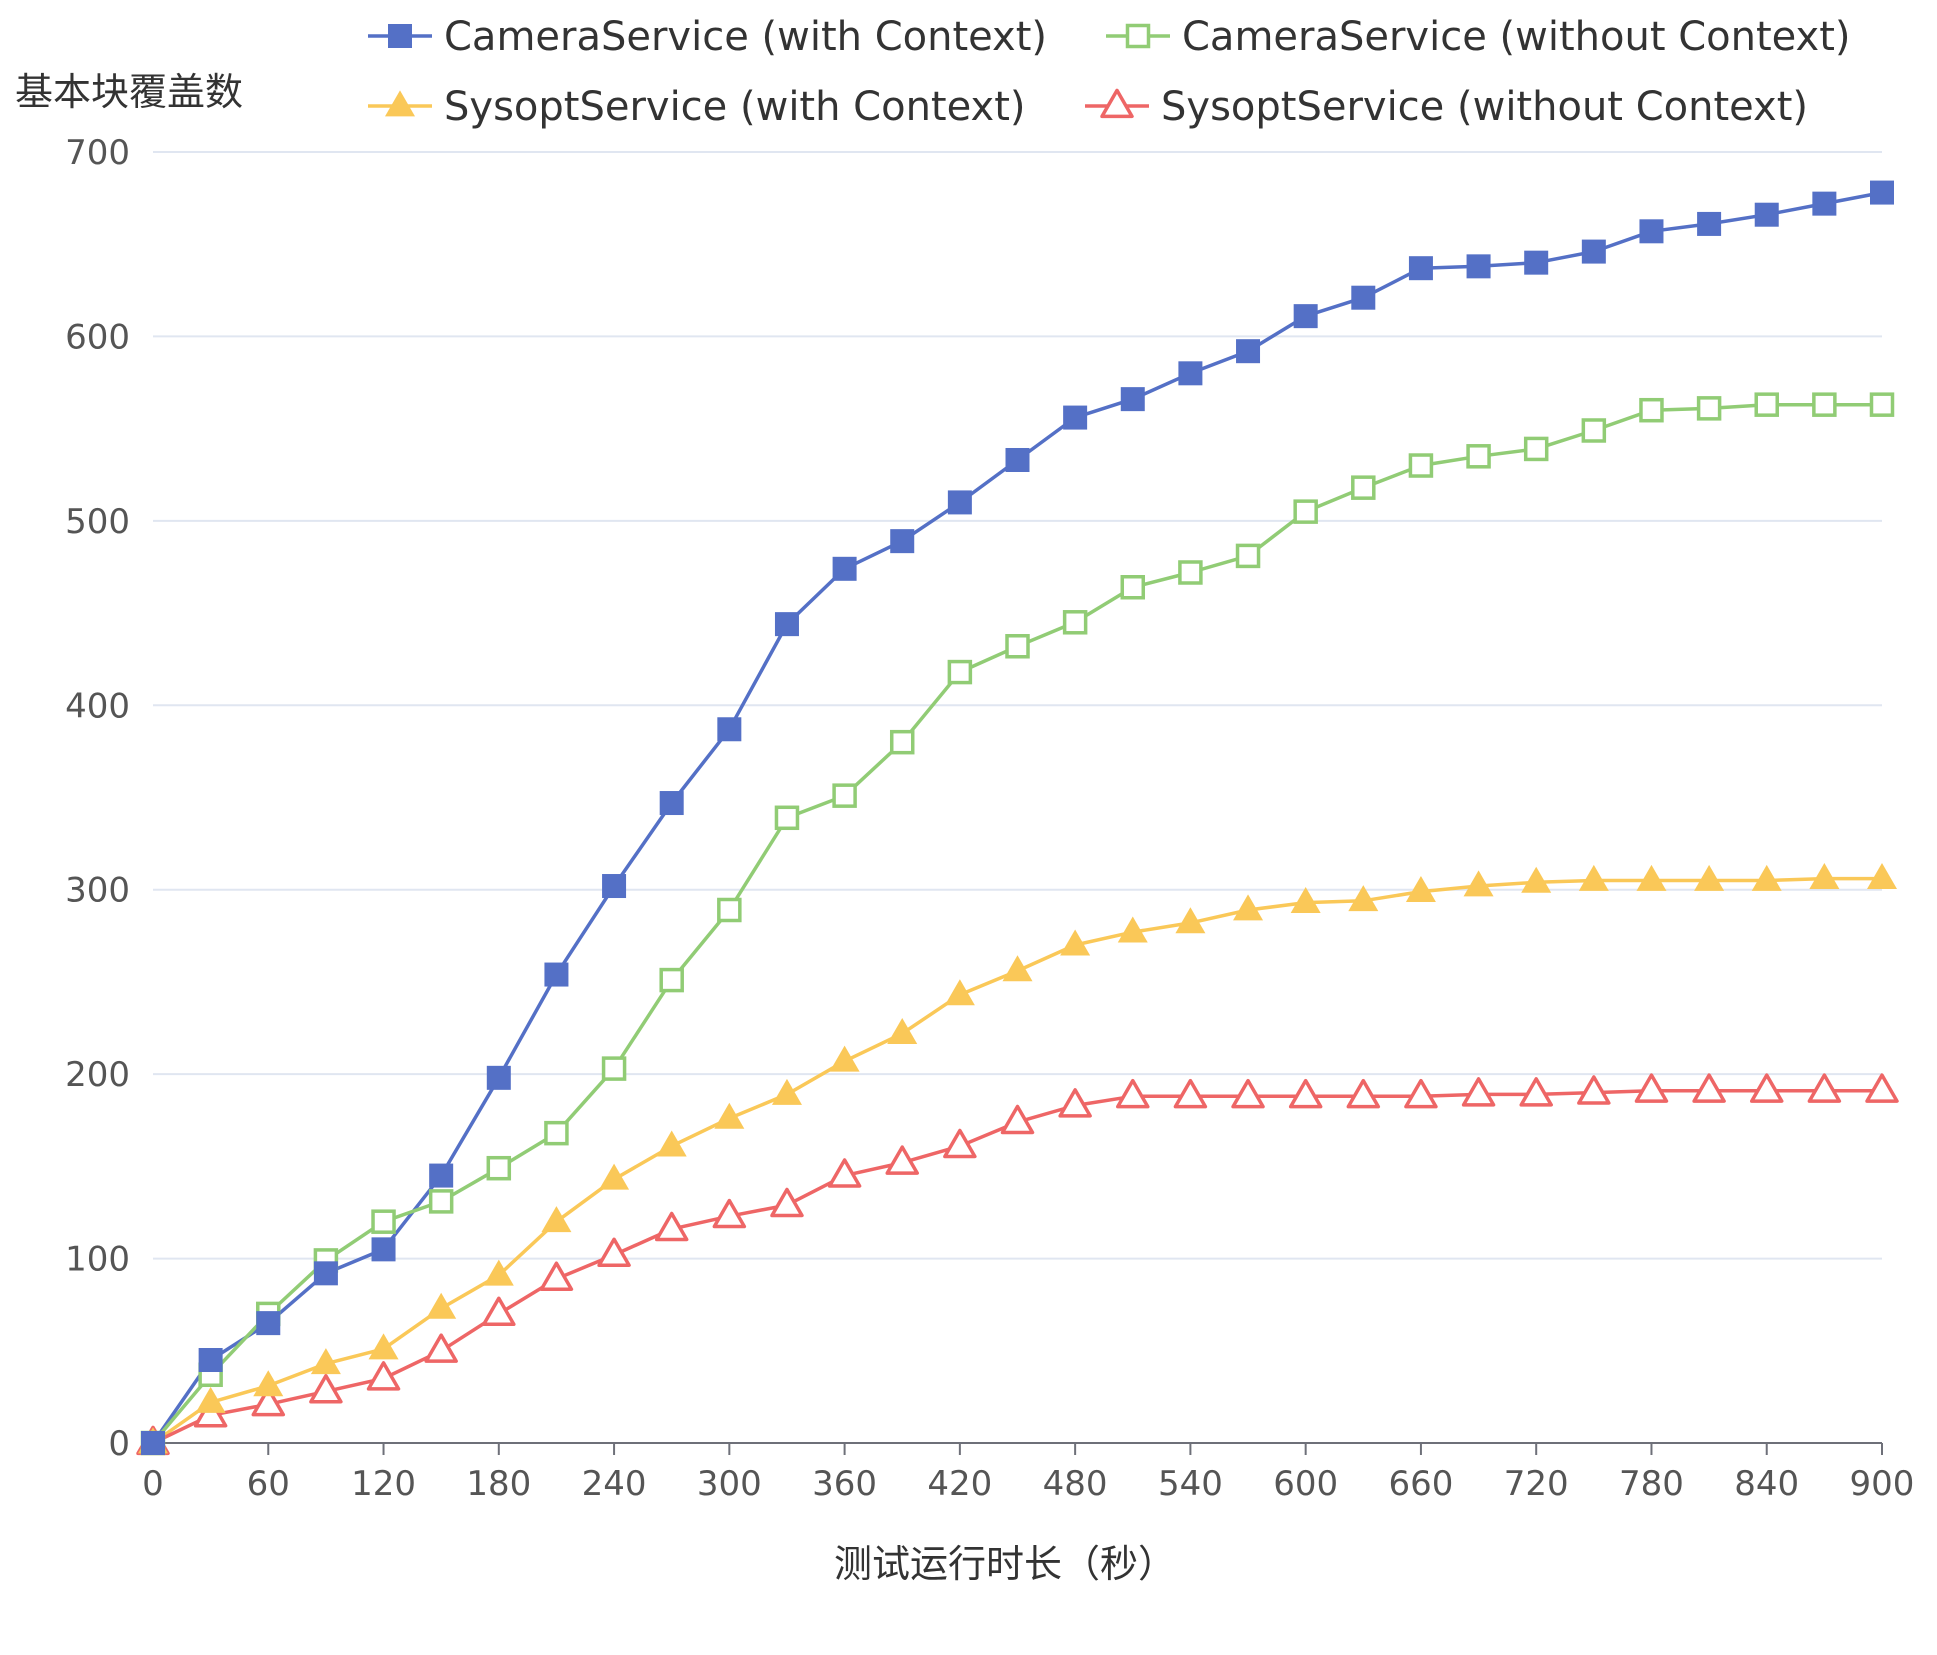 This screenshot has width=1937, height=1655. Describe the element at coordinates (97, 1075) in the screenshot. I see `y-tick-label: 200` at that location.